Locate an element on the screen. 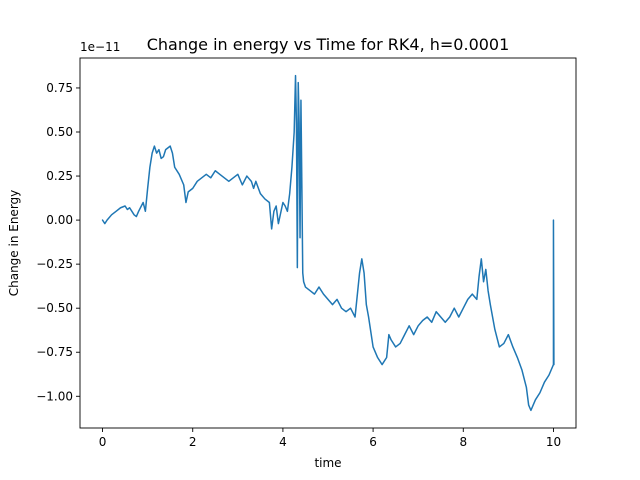  x-tick-label: 0 is located at coordinates (103, 442).